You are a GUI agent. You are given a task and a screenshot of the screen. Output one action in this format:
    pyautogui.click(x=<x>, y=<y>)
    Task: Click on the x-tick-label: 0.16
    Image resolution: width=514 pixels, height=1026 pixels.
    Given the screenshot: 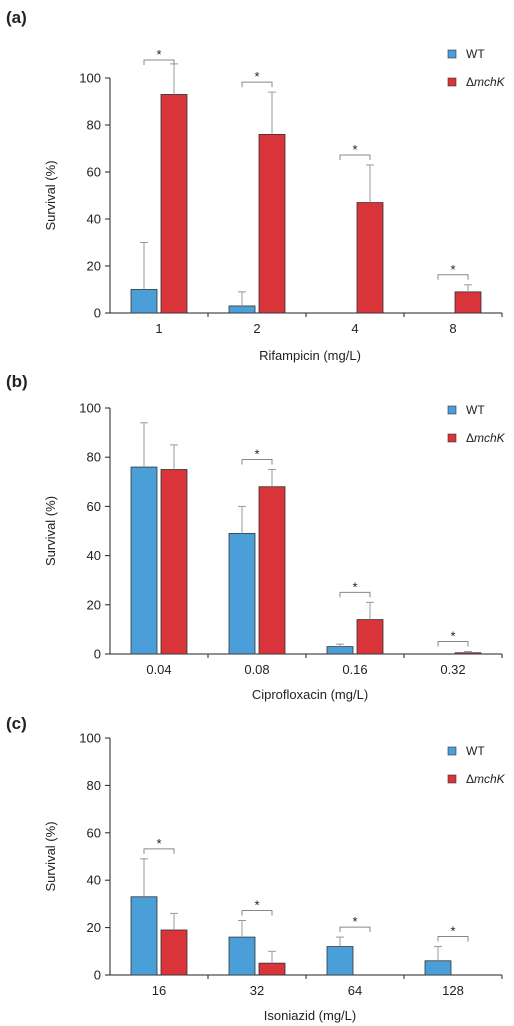 What is the action you would take?
    pyautogui.click(x=354, y=669)
    